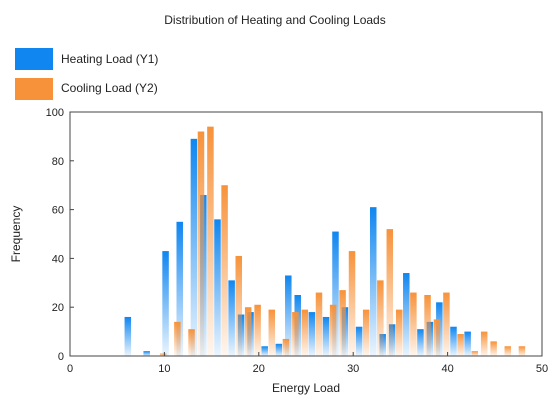 Image resolution: width=550 pixels, height=416 pixels. I want to click on x-tick-label: 50, so click(542, 369).